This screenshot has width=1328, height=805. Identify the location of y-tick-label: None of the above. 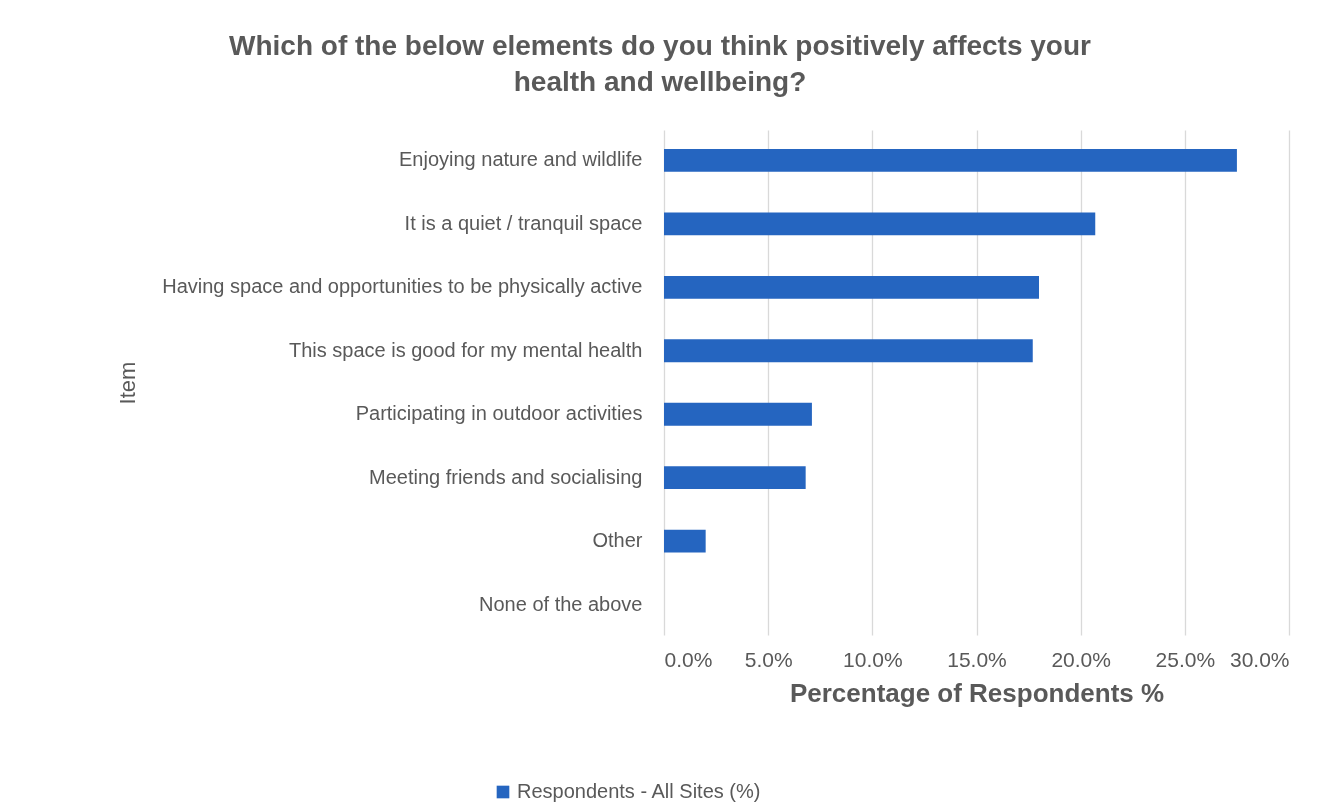
(561, 603).